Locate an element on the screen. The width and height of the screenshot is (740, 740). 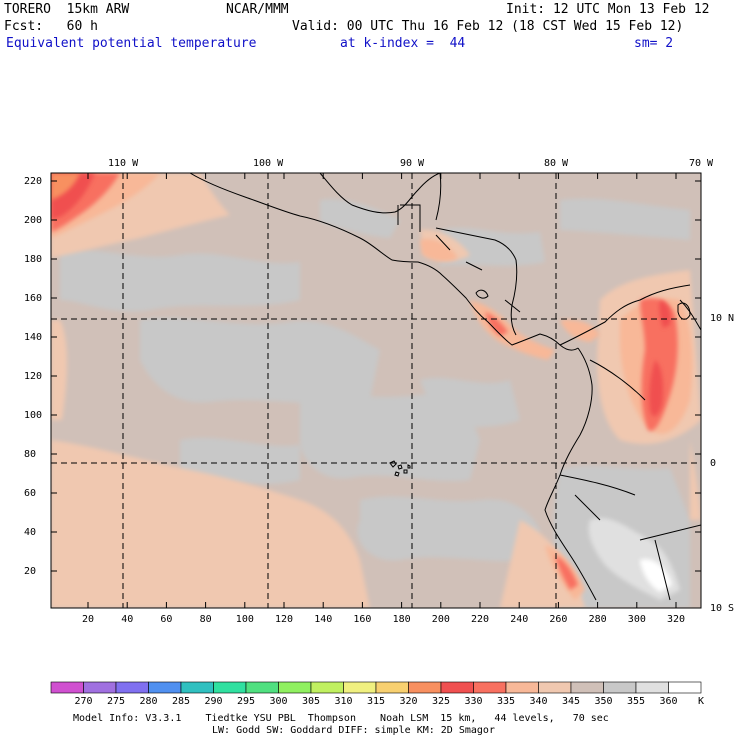
colorbar-level-label: 355 is located at coordinates (636, 701).